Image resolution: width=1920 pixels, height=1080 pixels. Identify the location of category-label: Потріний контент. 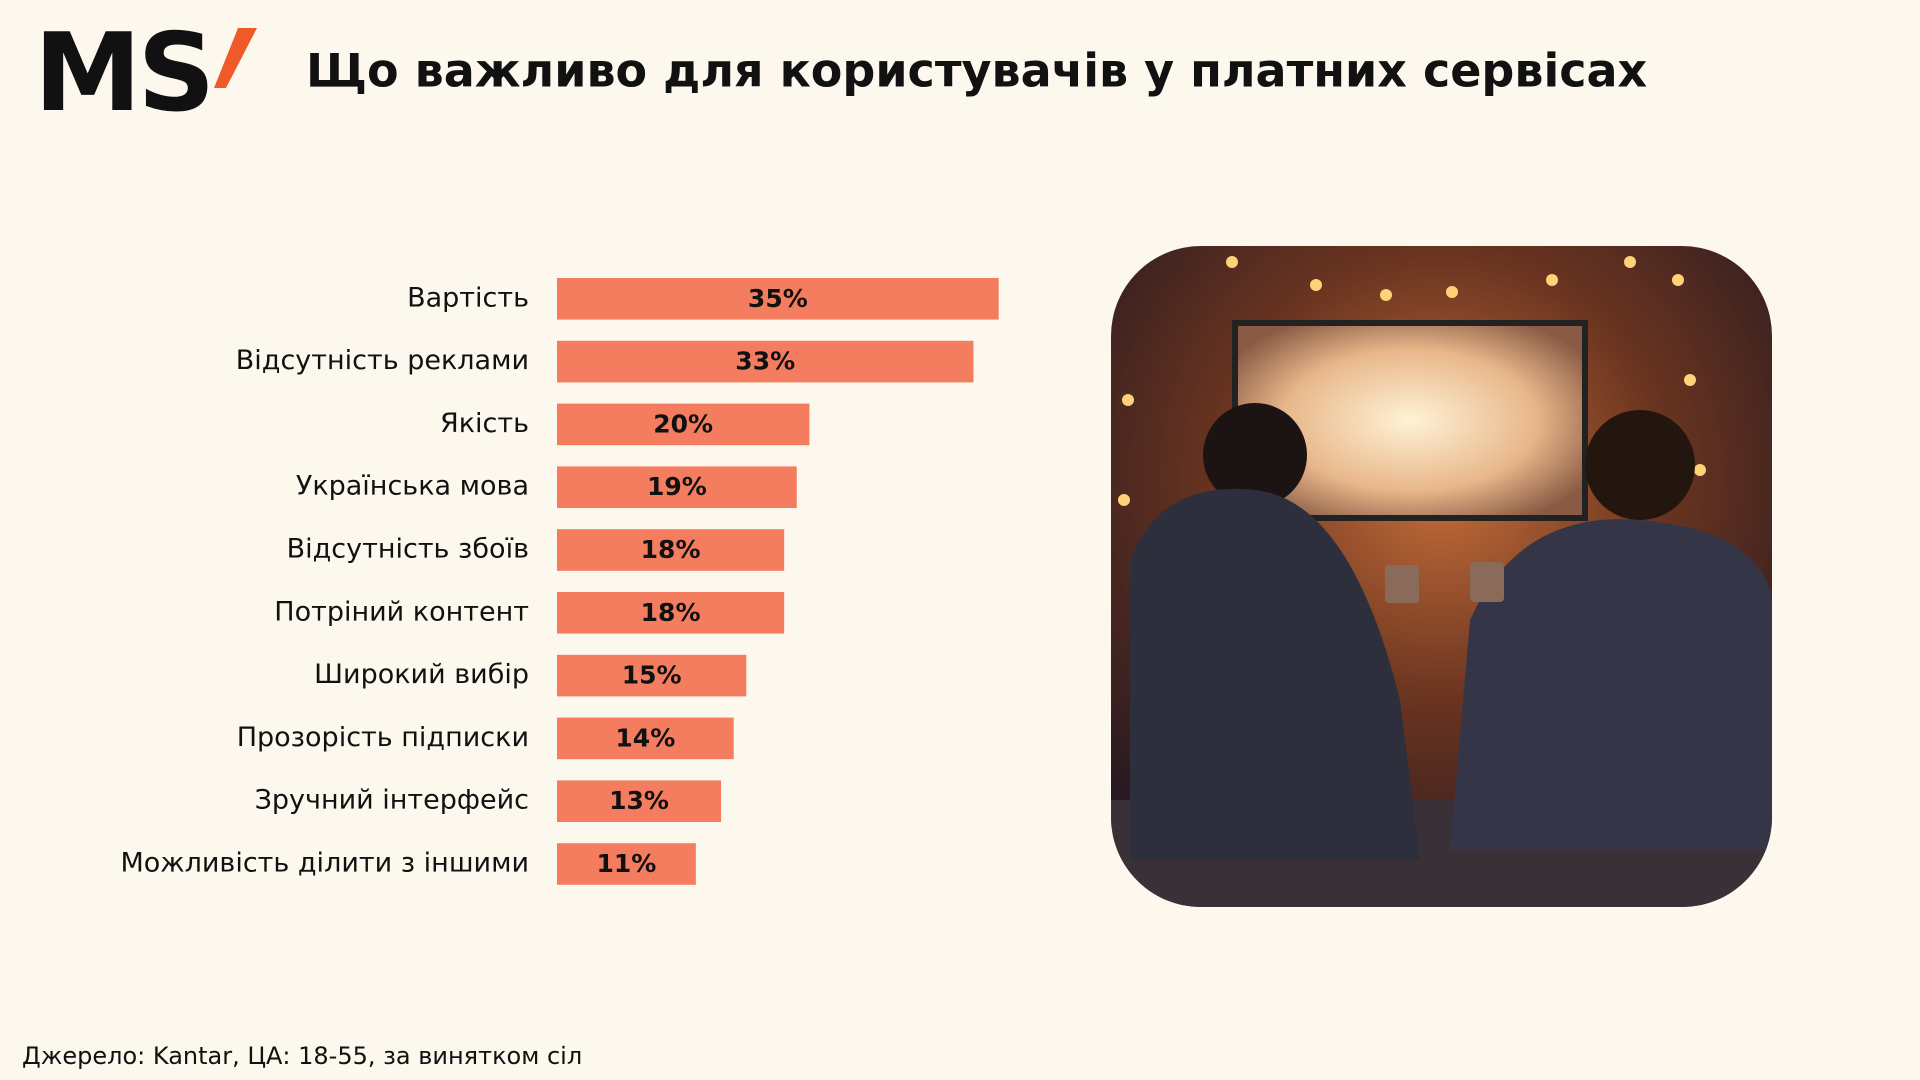
(401, 611).